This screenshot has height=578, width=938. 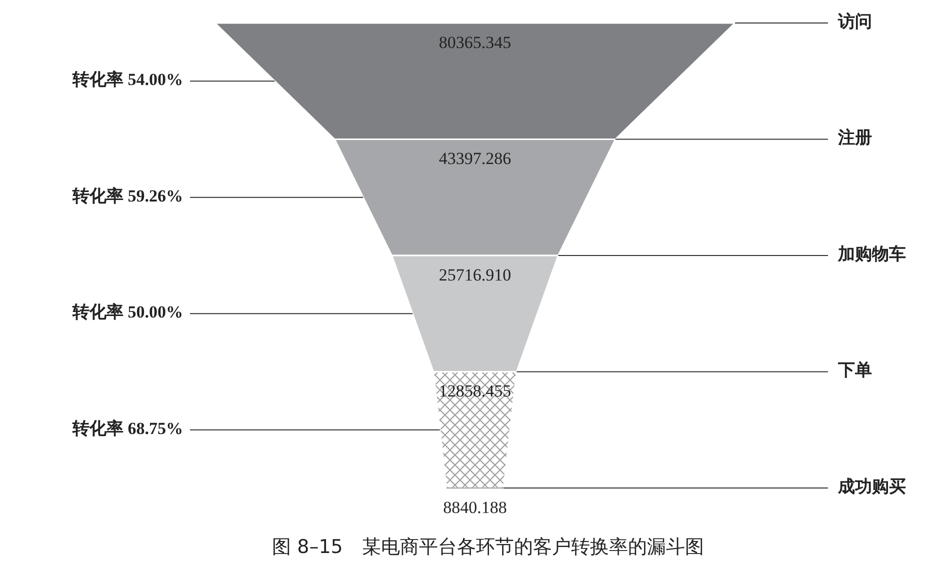 What do you see at coordinates (127, 196) in the screenshot?
I see `text: 转化率 59.26%` at bounding box center [127, 196].